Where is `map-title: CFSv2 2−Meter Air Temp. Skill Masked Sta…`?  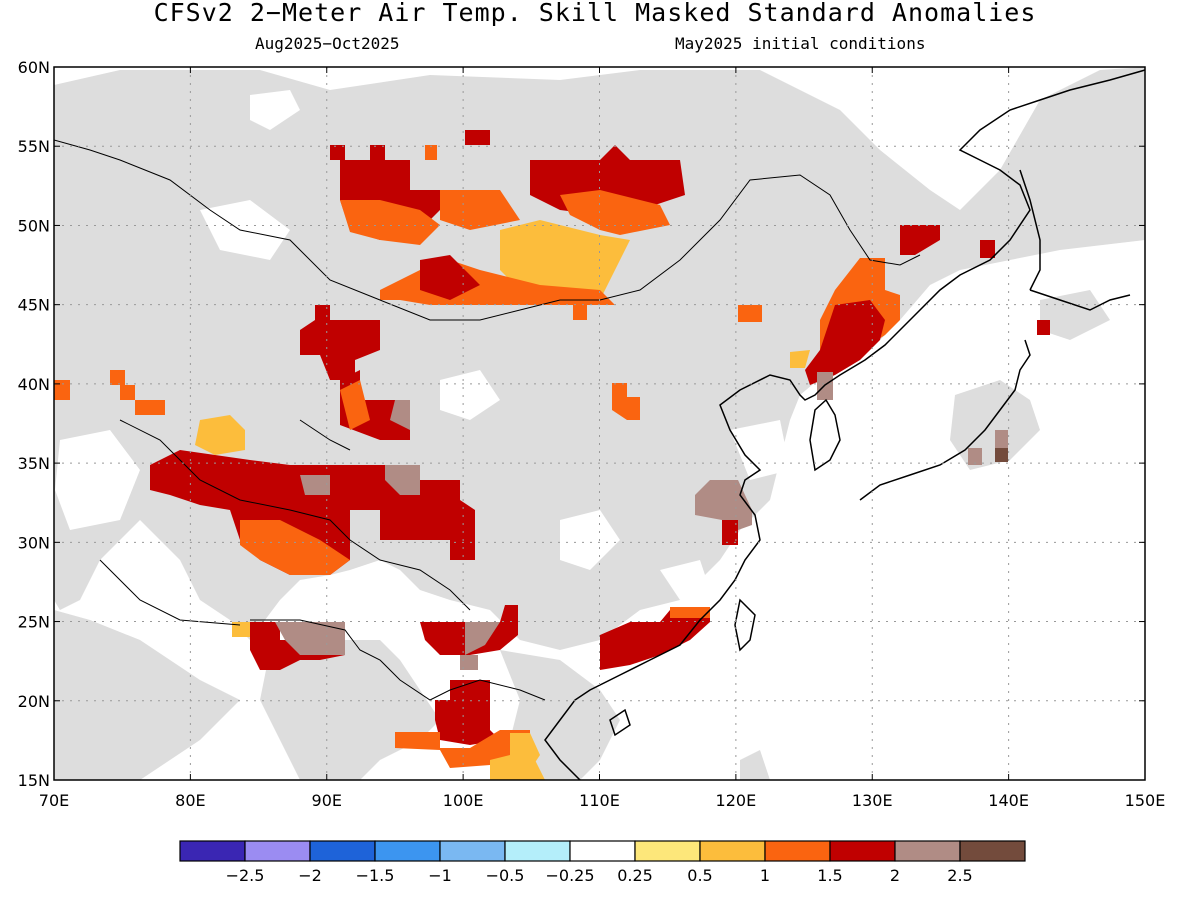
map-title: CFSv2 2−Meter Air Temp. Skill Masked Sta… is located at coordinates (595, 13).